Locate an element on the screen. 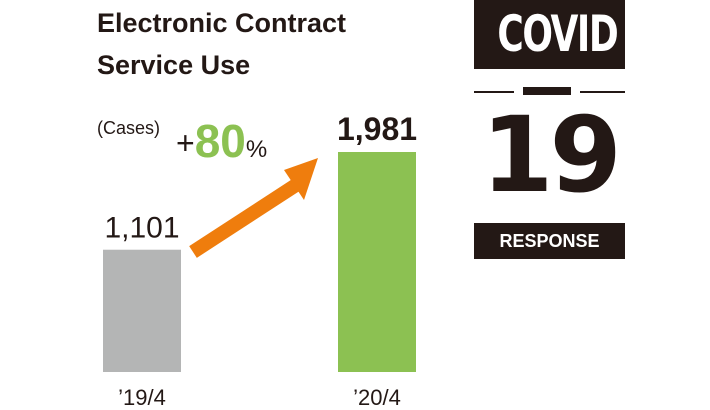 The image size is (710, 410). growth-unit: % is located at coordinates (256, 149).